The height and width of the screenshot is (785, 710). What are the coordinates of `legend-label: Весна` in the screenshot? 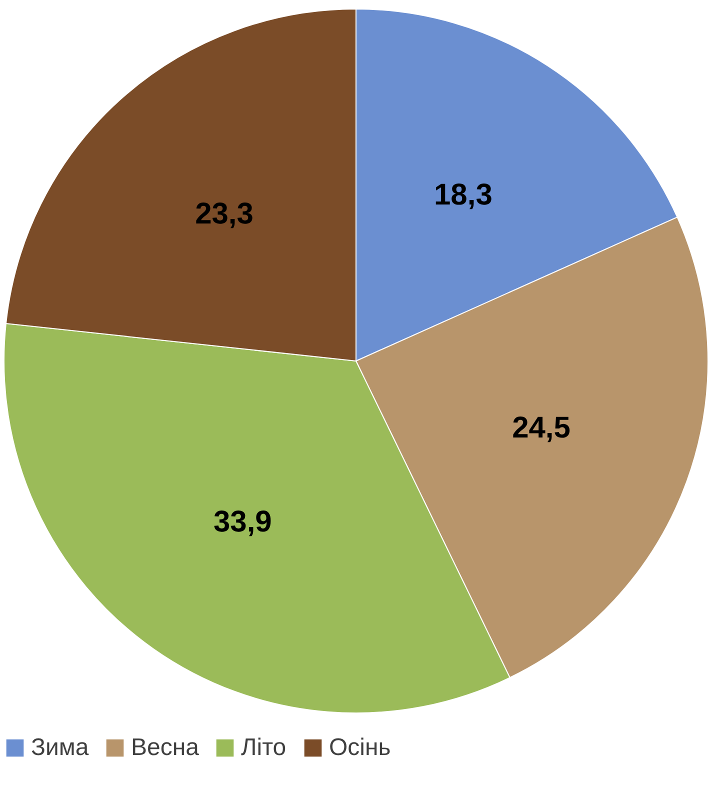 It's located at (165, 747).